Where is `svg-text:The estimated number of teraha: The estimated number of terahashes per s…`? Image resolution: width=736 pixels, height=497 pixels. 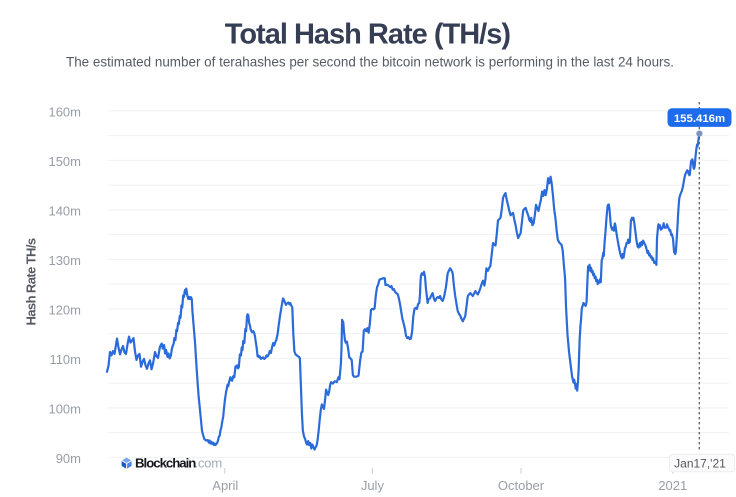 svg-text:The estimated number of teraha: The estimated number of terahashes per s… is located at coordinates (370, 62).